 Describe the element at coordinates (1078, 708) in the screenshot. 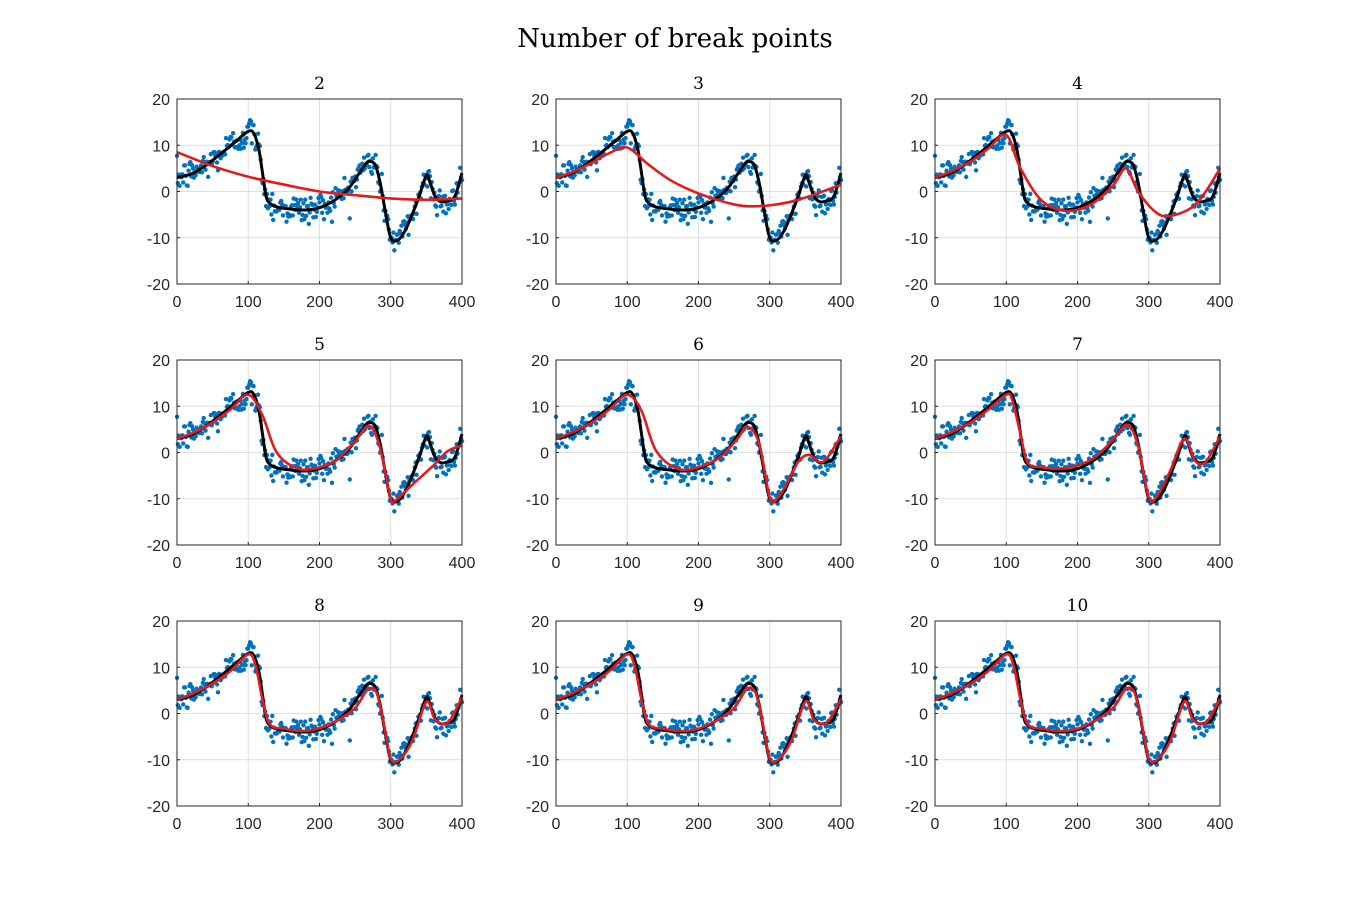

I see `fitted-curve` at that location.